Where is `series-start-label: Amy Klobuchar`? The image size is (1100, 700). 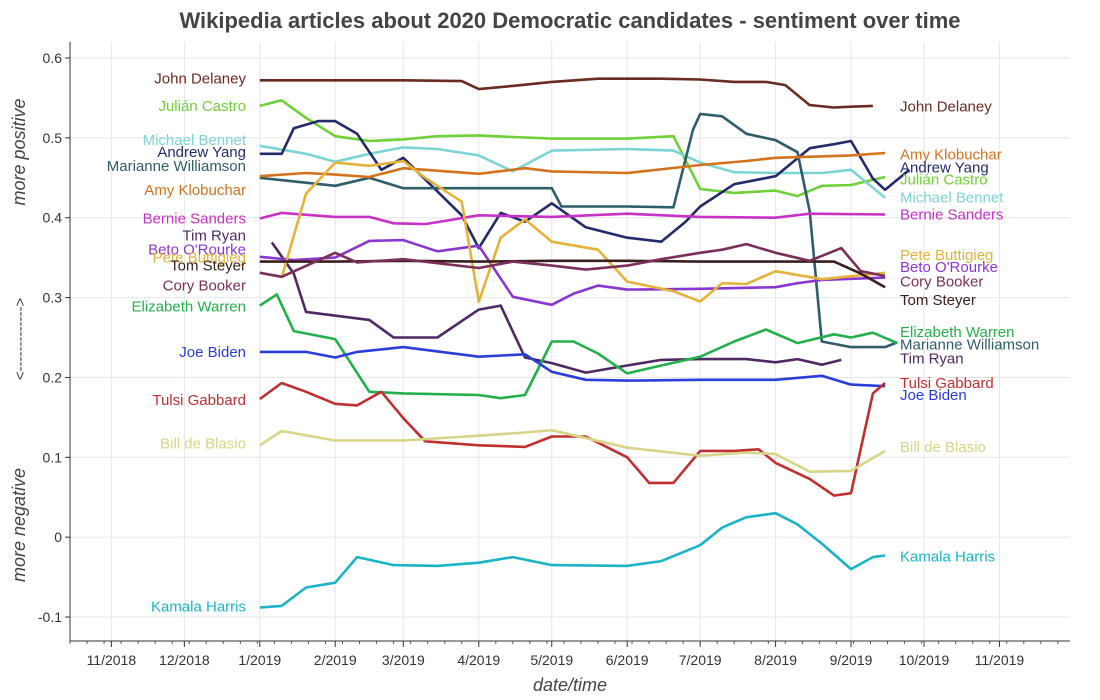 series-start-label: Amy Klobuchar is located at coordinates (195, 190).